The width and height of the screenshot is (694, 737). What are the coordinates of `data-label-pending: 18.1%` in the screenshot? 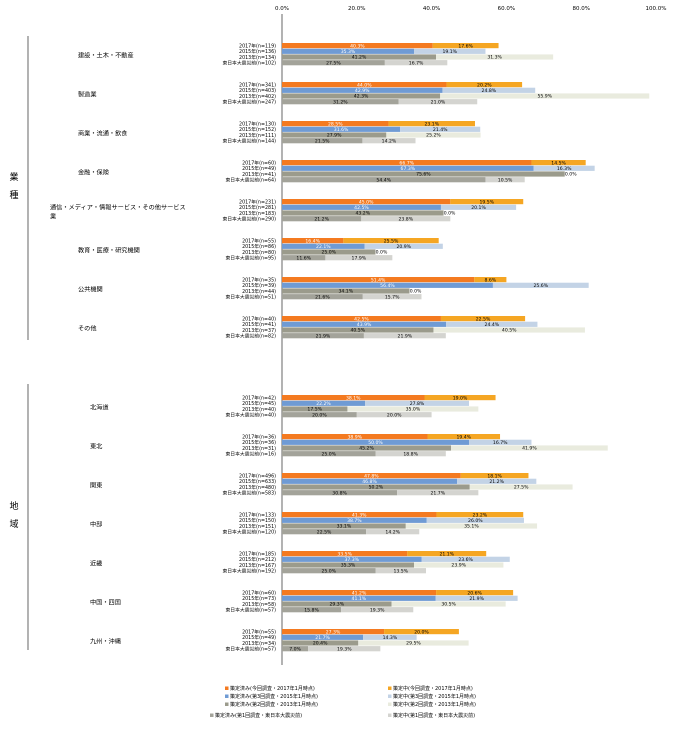 It's located at (494, 476).